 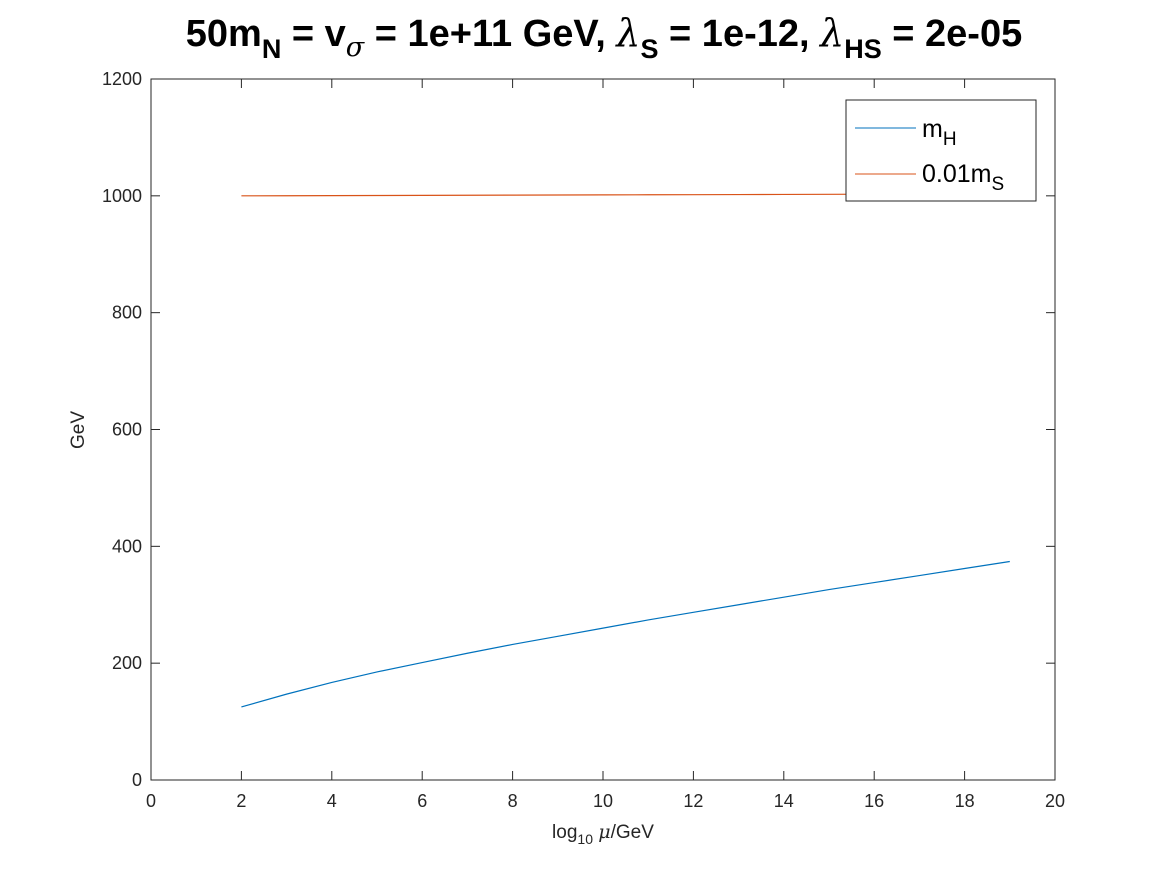 I want to click on x-tick-label: 6, so click(x=422, y=801).